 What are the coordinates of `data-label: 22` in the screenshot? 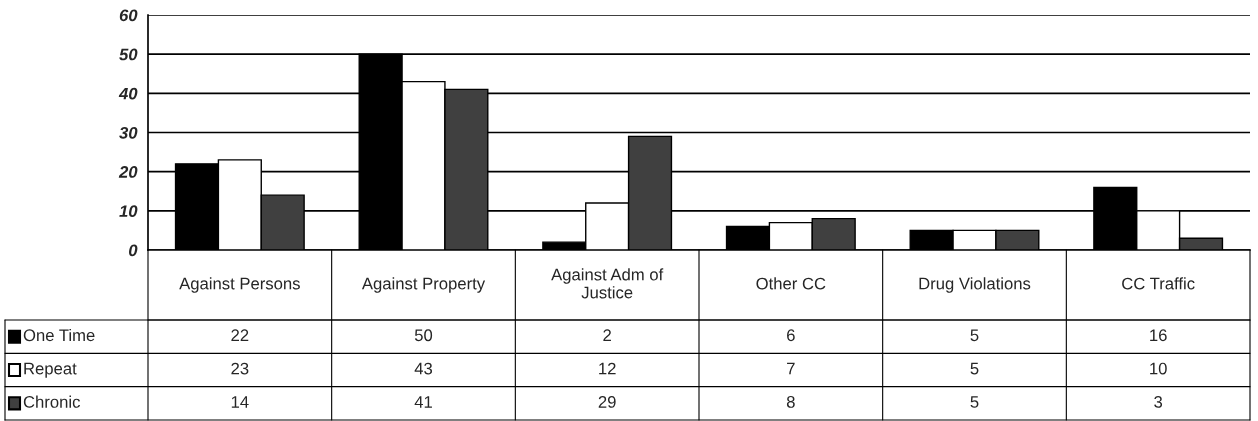 It's located at (240, 335).